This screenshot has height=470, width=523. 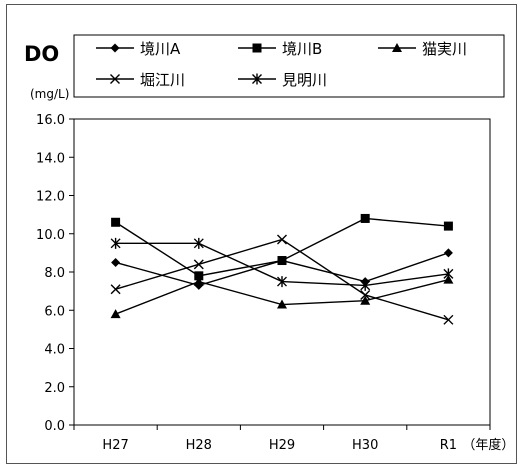 I want to click on legend-entry: 猫実川, so click(x=422, y=49).